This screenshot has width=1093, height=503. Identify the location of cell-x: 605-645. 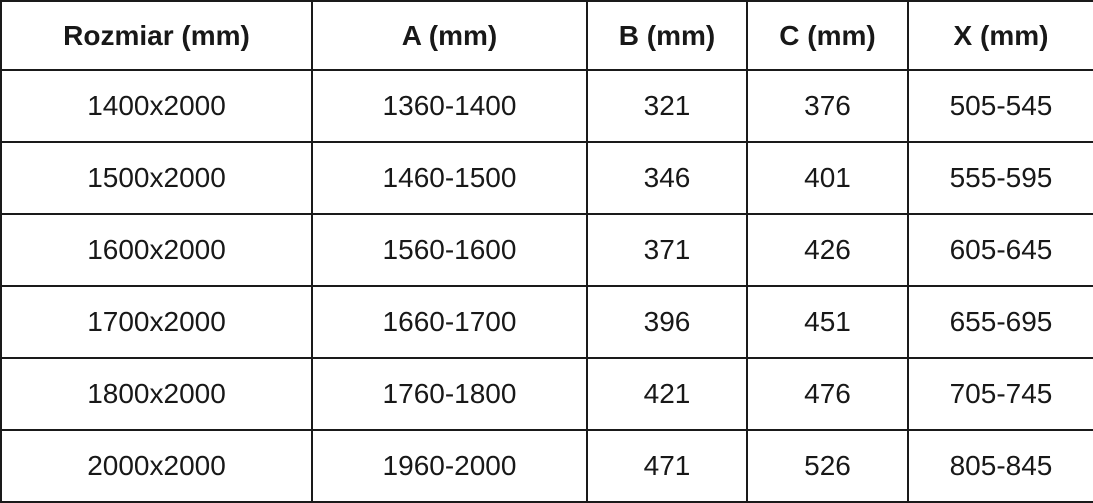
(1000, 250).